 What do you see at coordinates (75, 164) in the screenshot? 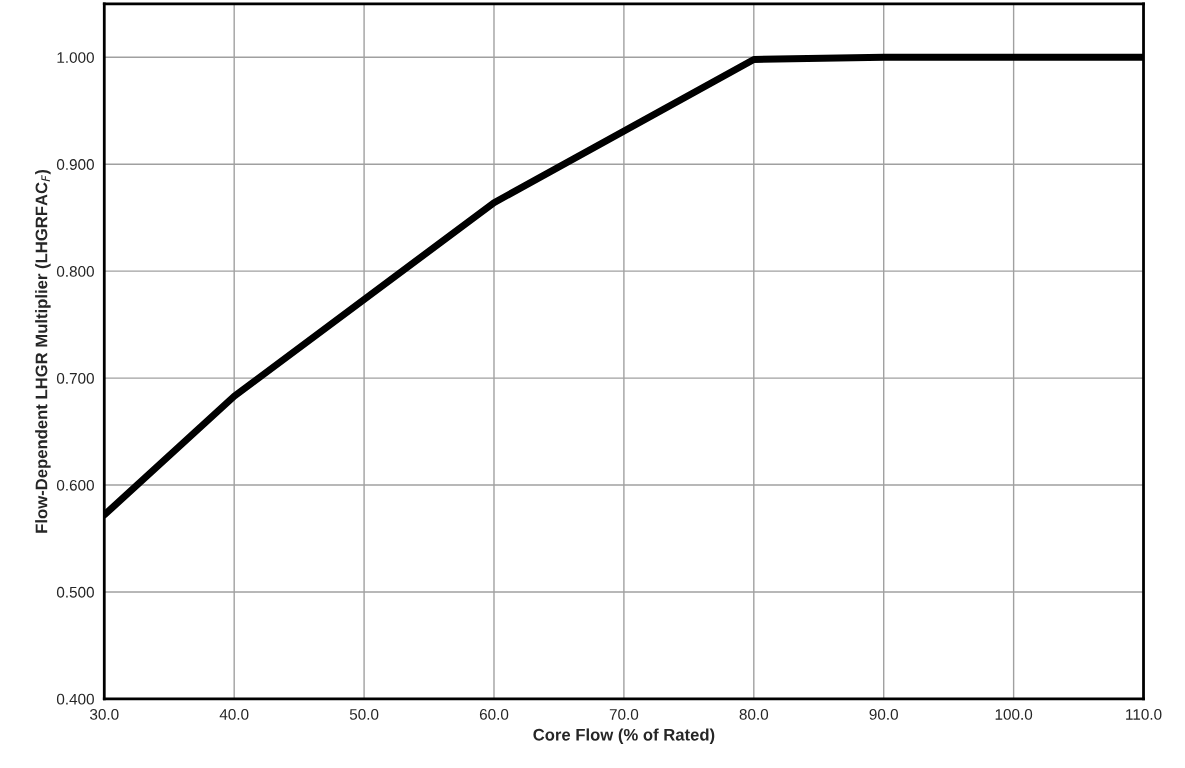
I see `y-tick-label: 0.900` at bounding box center [75, 164].